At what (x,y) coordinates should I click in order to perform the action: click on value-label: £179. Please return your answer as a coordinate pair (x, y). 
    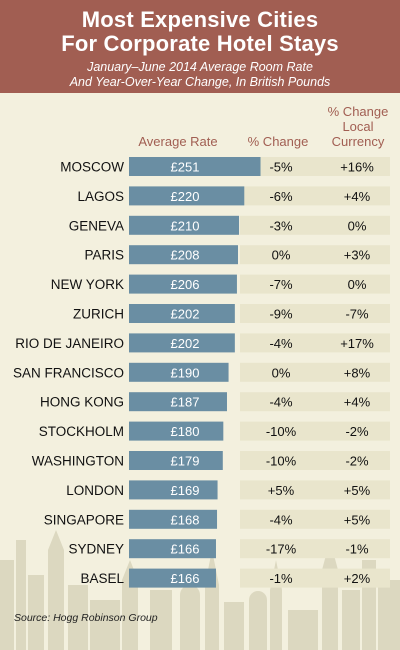
    Looking at the image, I should click on (185, 461).